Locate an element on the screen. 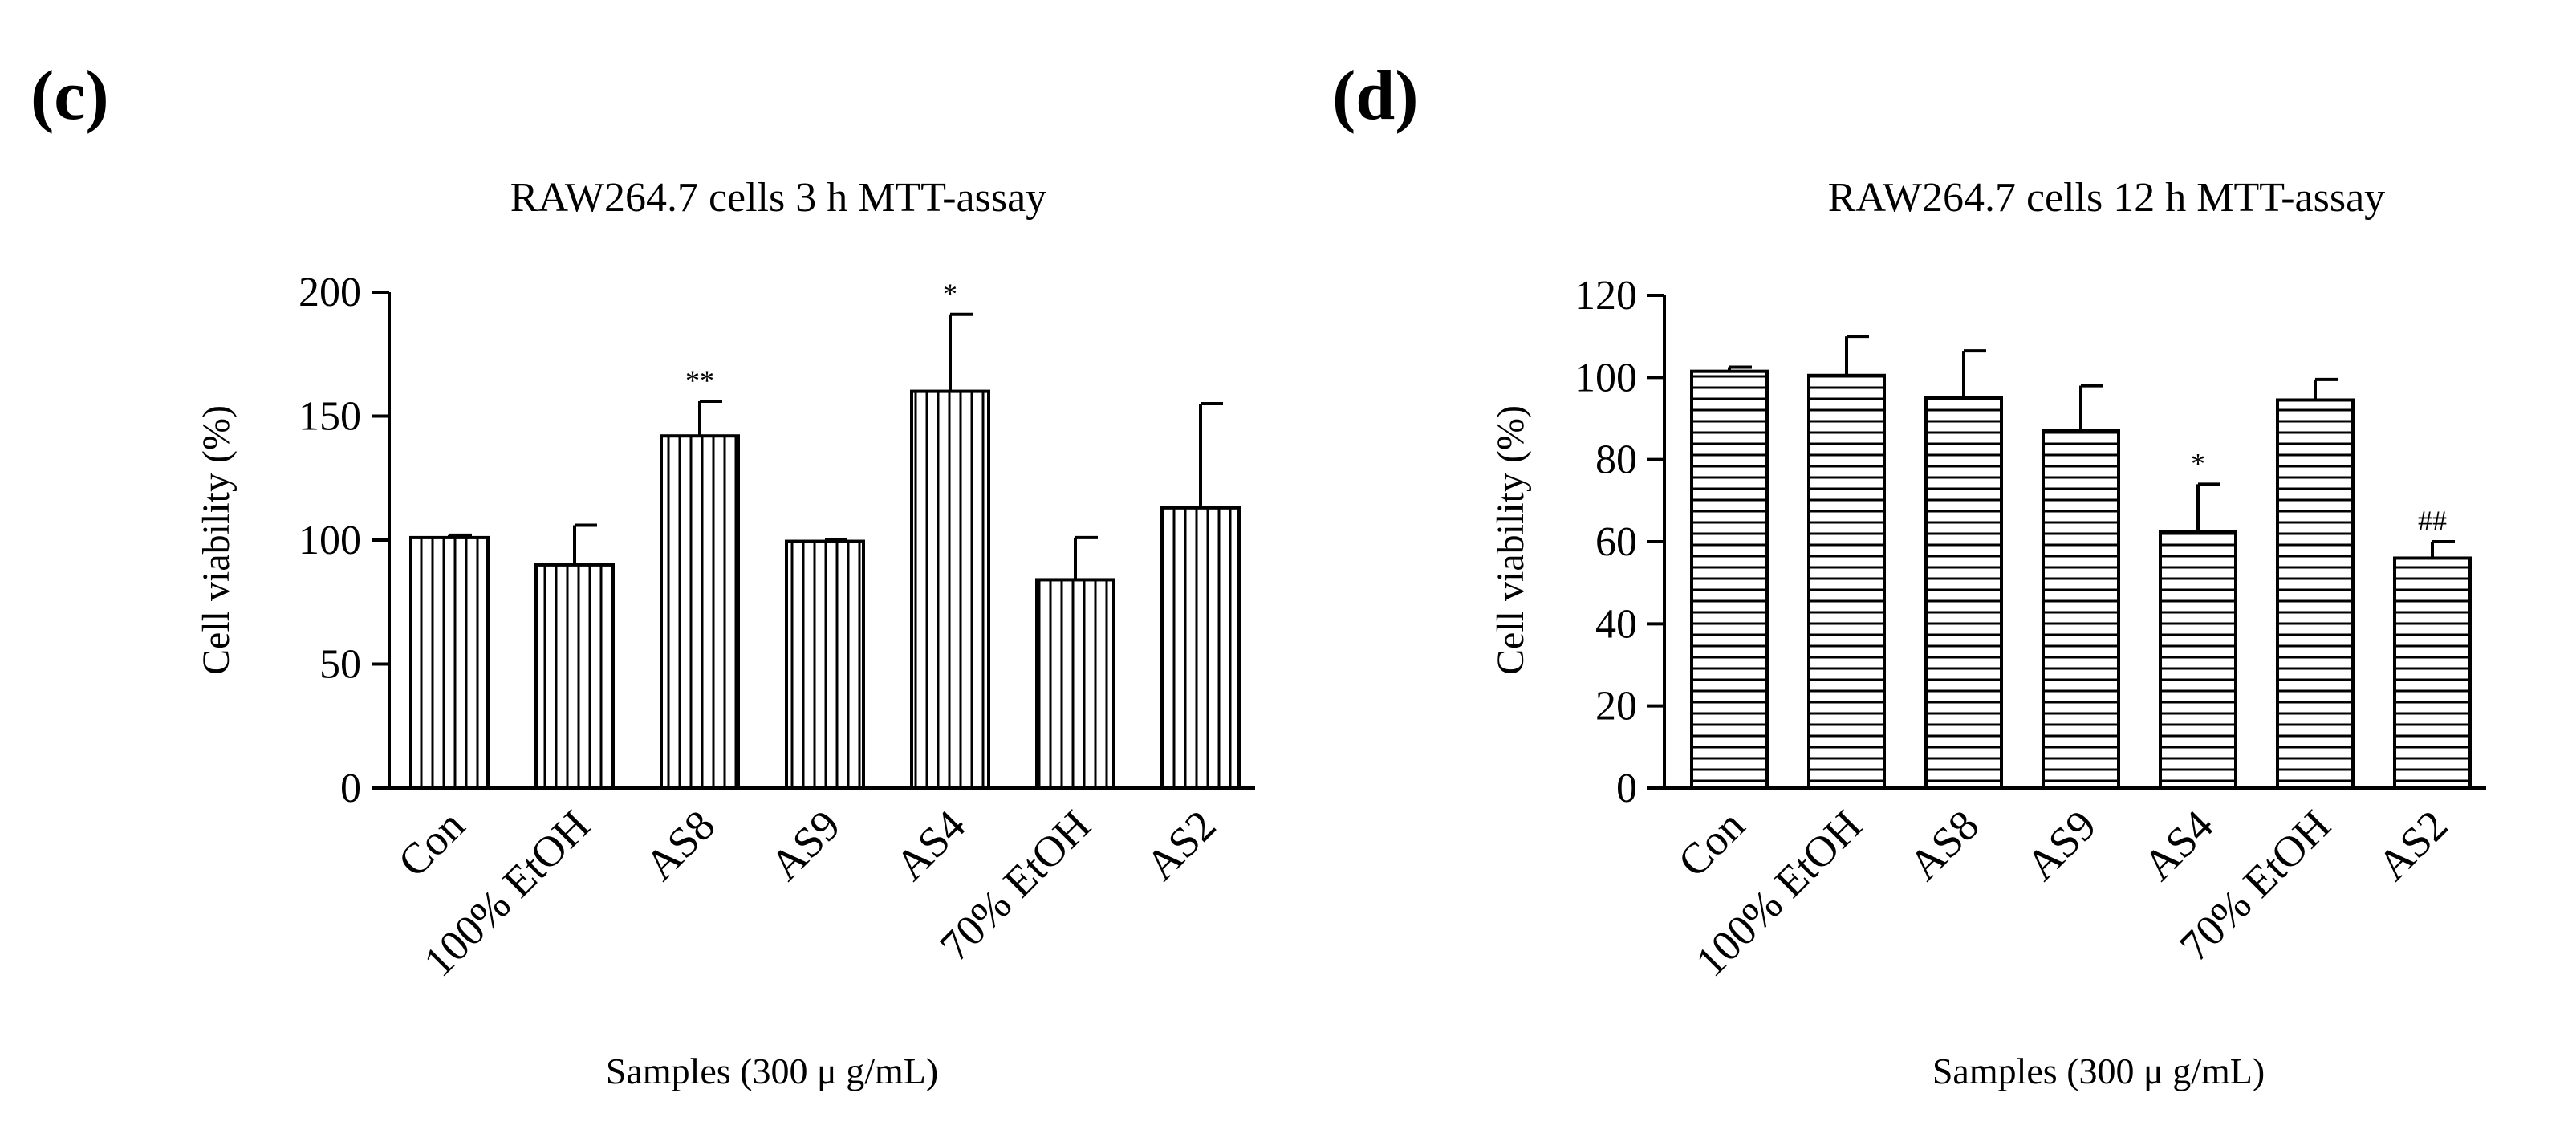 This screenshot has width=2576, height=1146. y-tick-label: 20 is located at coordinates (1616, 707).